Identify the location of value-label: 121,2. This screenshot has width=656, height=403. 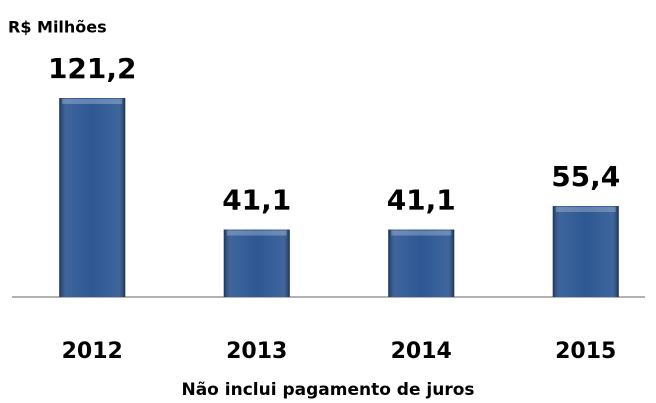
(92, 68).